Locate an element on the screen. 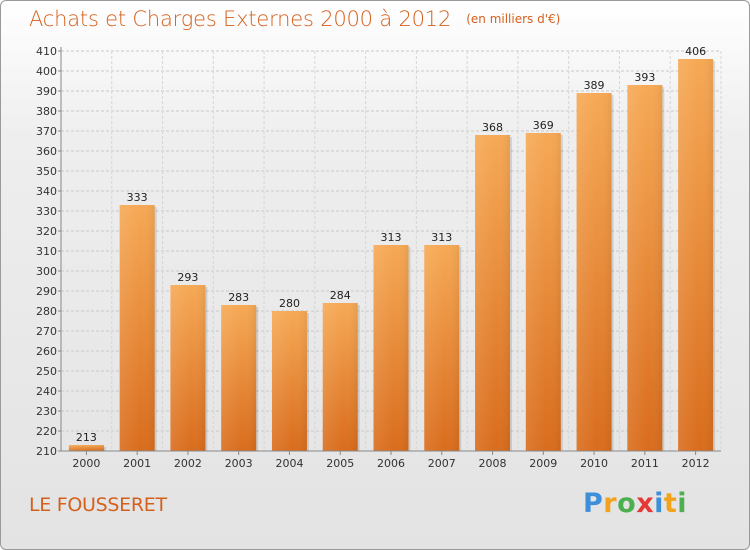  y-tick-label: 310 is located at coordinates (46, 251).